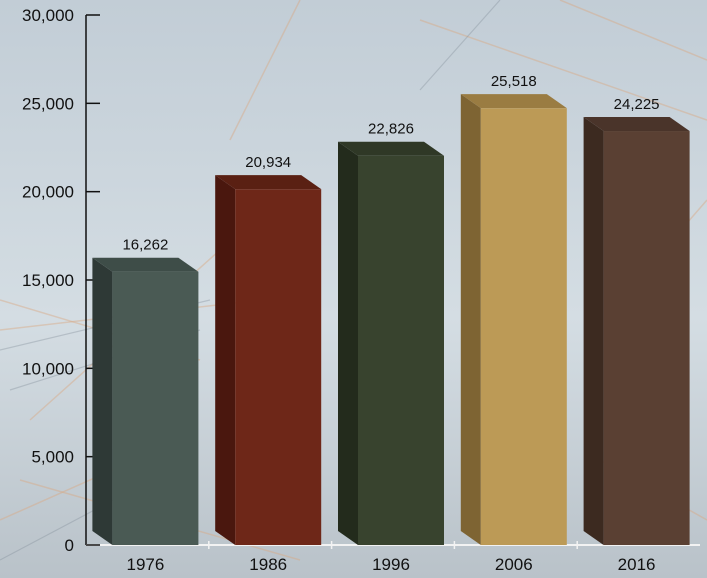  Describe the element at coordinates (48, 103) in the screenshot. I see `y-tick-label: 25,000` at that location.